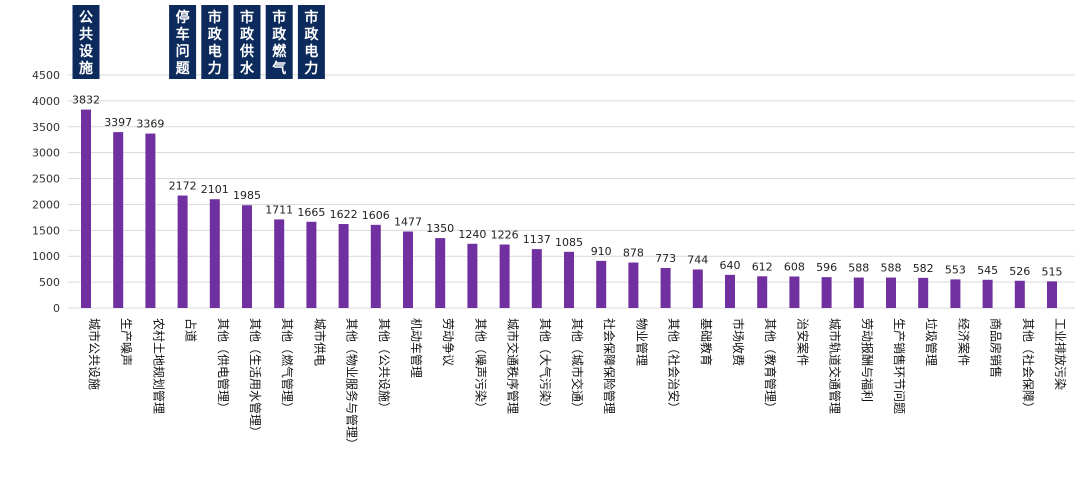 The image size is (1080, 490). I want to click on data-label: 608, so click(794, 267).